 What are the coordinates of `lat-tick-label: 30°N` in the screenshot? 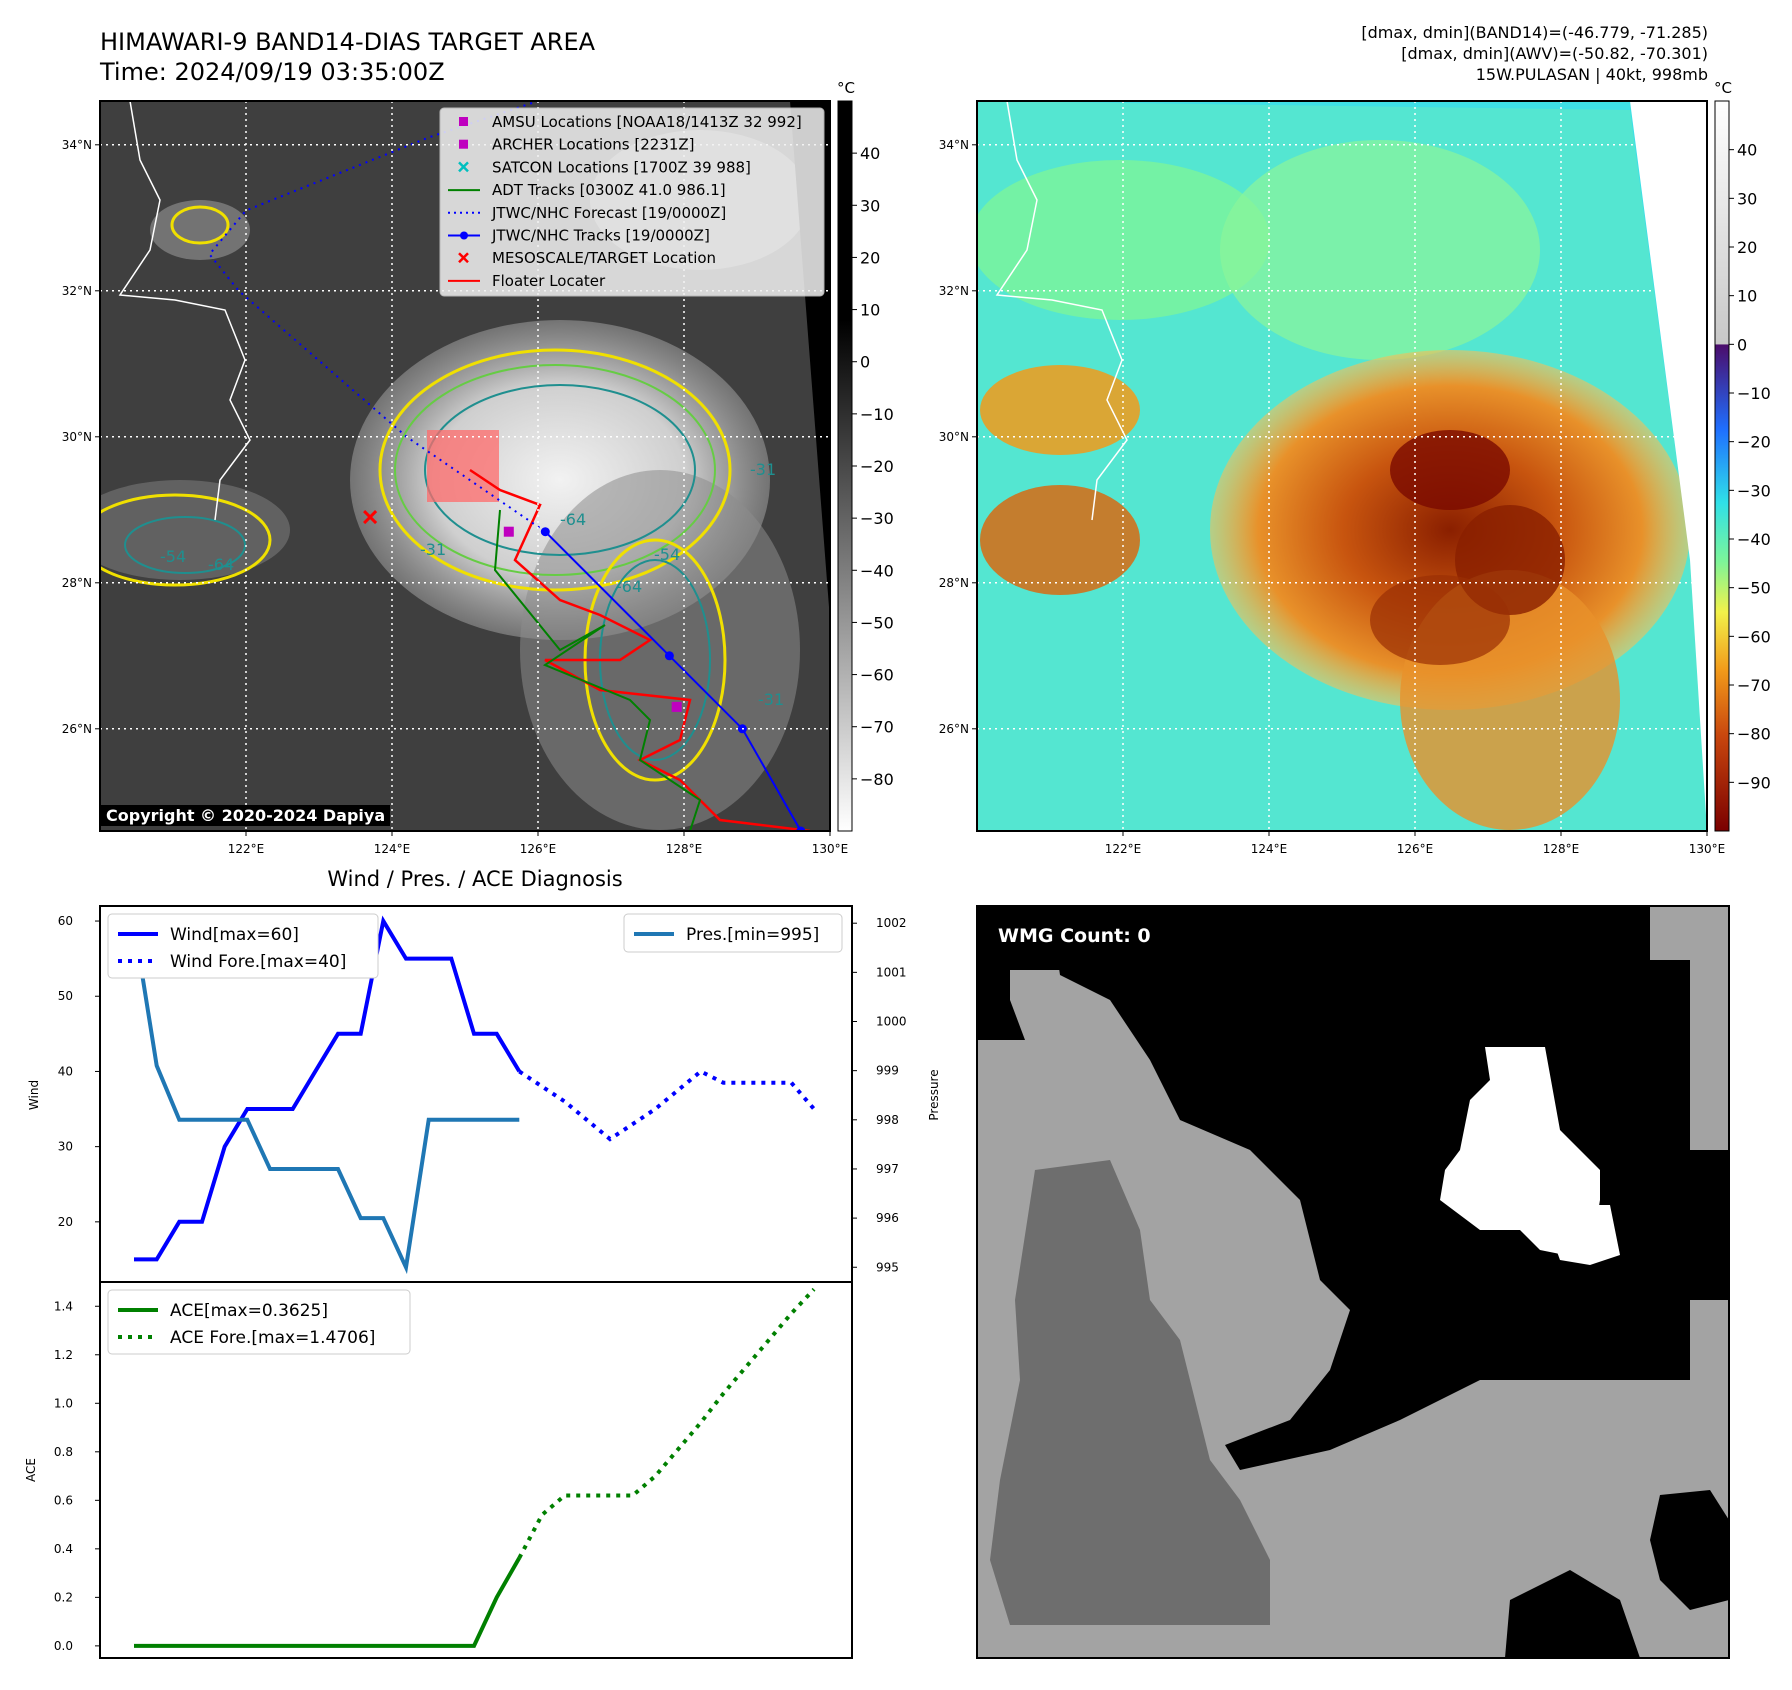 It's located at (77, 437).